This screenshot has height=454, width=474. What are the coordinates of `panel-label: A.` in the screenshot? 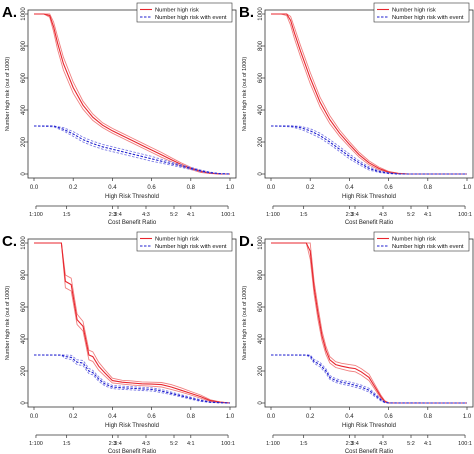 It's located at (9, 12).